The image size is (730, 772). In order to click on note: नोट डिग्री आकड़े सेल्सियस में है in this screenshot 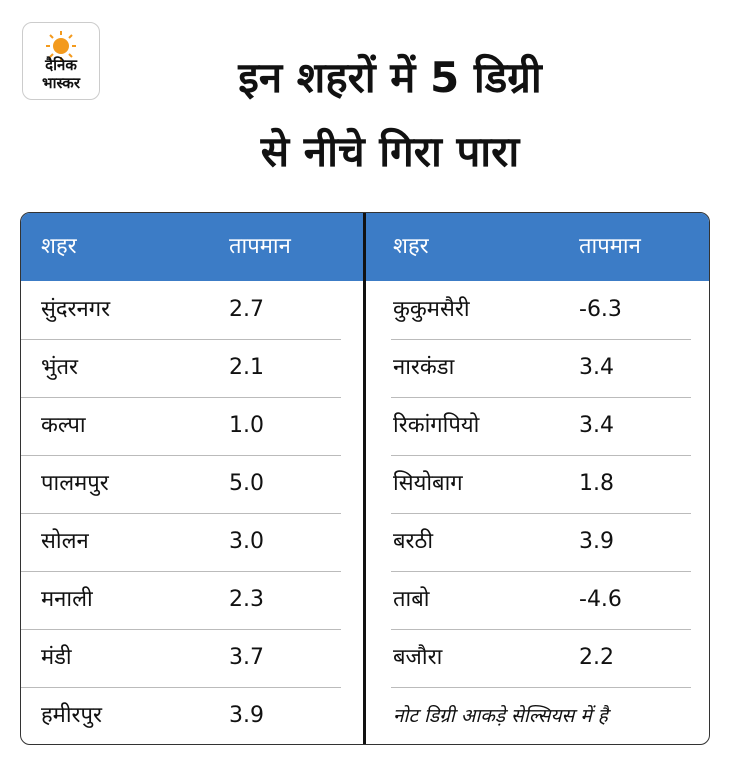, I will do `click(500, 716)`.